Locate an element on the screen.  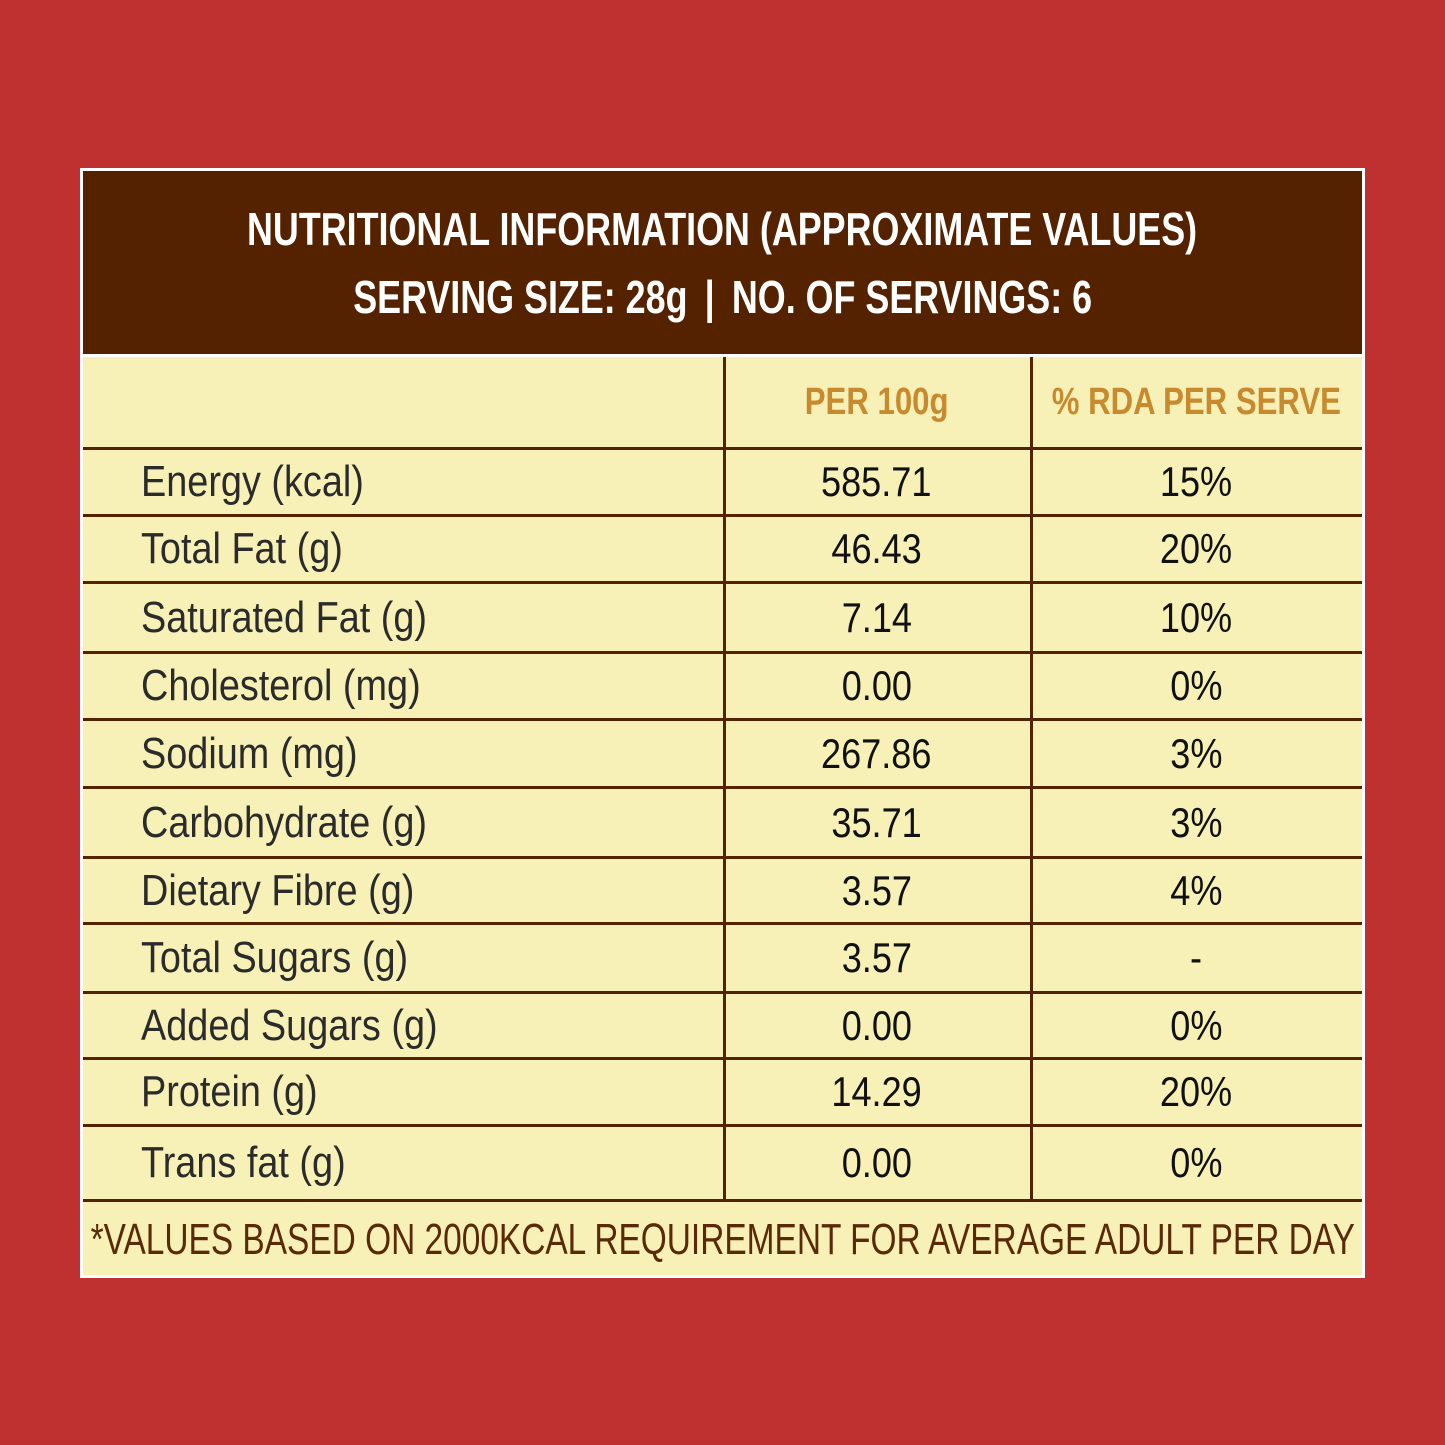
nutrient-name: Cholesterol (mg) is located at coordinates (281, 685).